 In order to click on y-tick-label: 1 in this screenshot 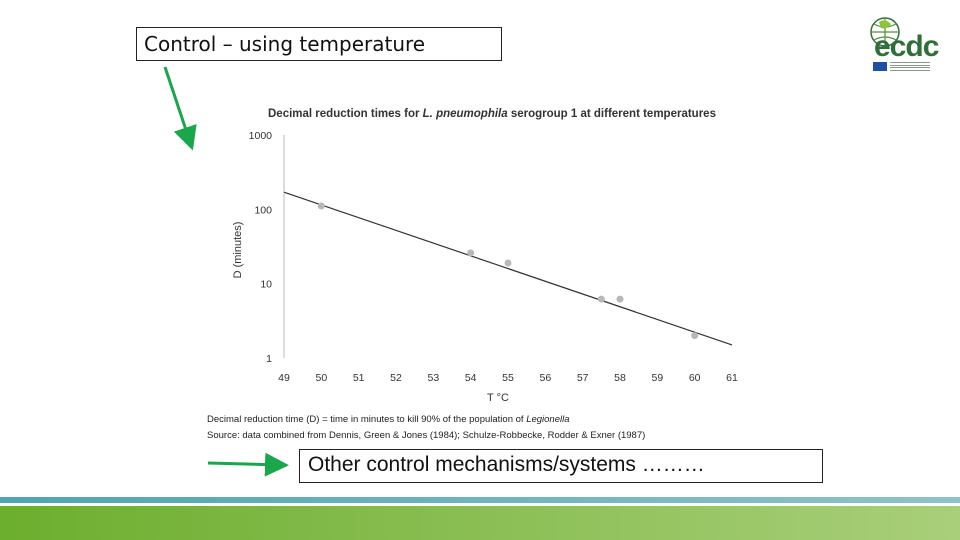, I will do `click(269, 359)`.